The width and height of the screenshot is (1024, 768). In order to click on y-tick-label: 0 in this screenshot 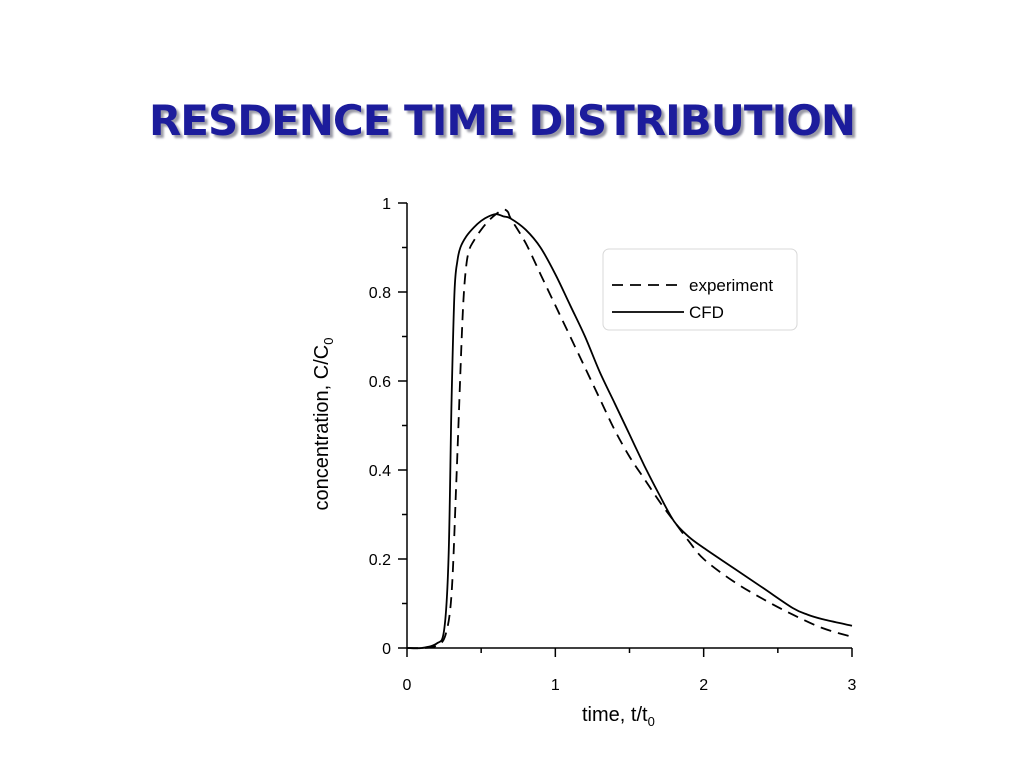, I will do `click(386, 649)`.